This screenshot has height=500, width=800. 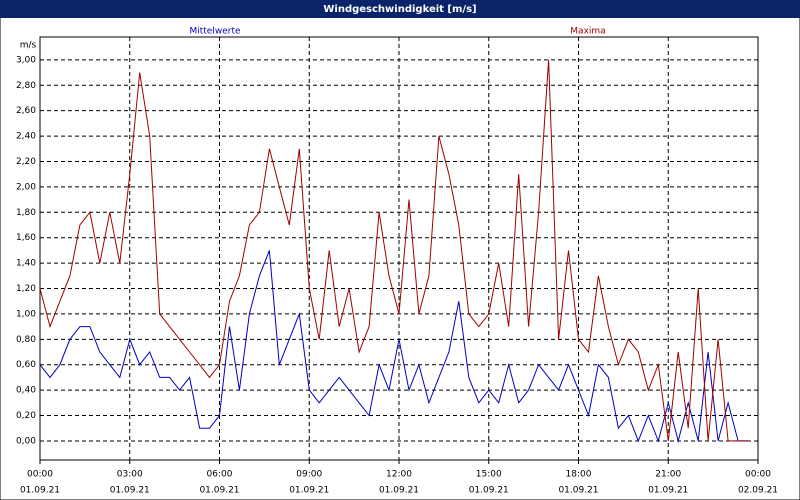 What do you see at coordinates (220, 475) in the screenshot?
I see `x-tick-label: 06:00` at bounding box center [220, 475].